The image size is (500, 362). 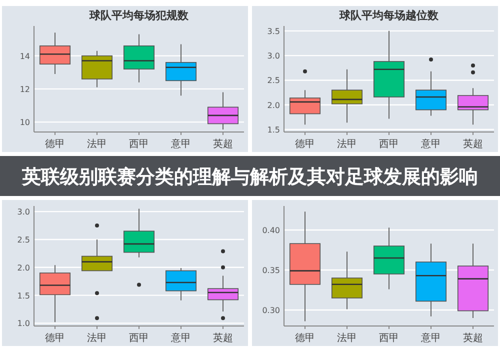 I want to click on chart-title: 球队平均每场越位数, so click(x=389, y=15).